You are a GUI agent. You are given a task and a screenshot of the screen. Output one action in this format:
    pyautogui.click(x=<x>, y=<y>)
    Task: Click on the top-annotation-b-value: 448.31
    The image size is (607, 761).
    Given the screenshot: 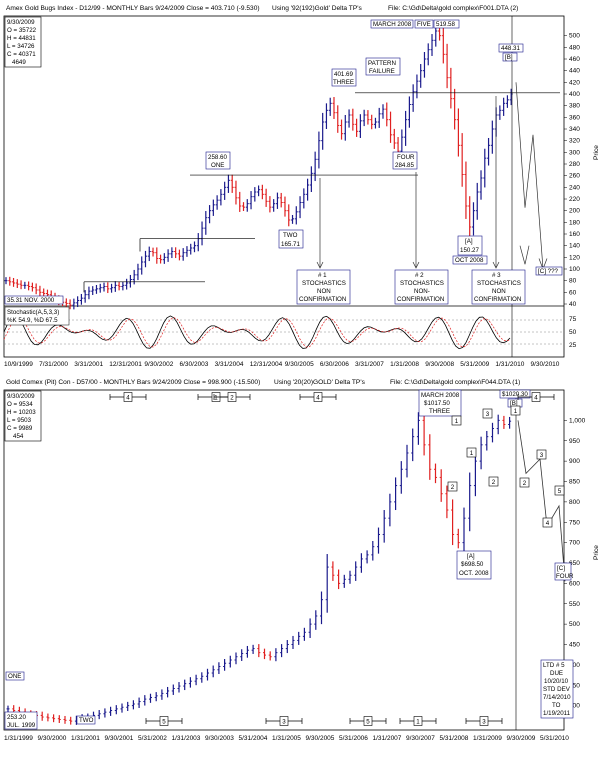 What is the action you would take?
    pyautogui.click(x=511, y=48)
    